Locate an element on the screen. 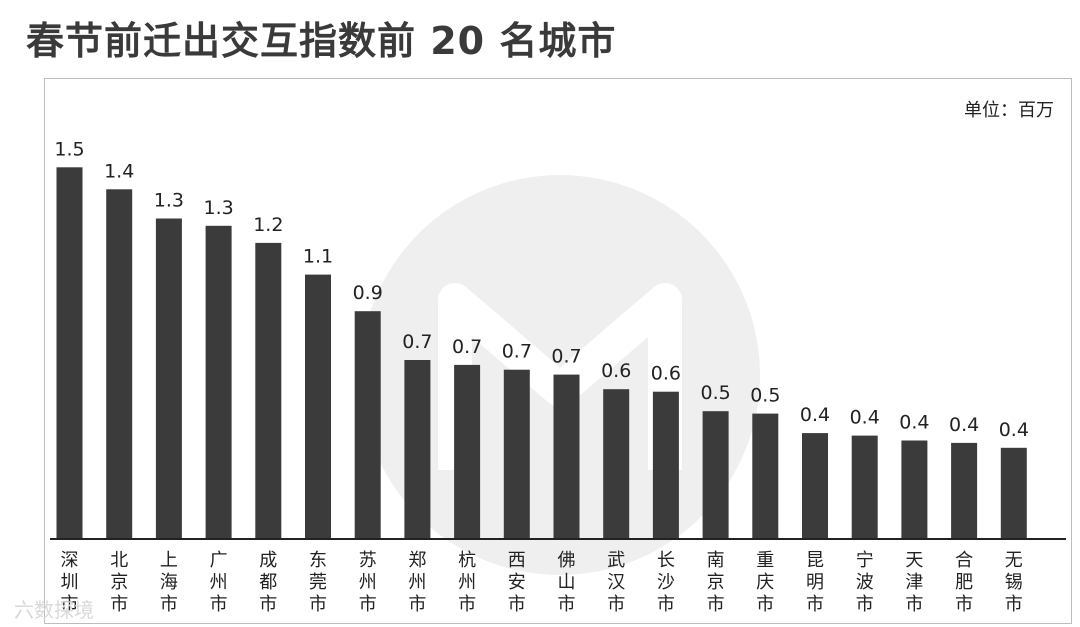 Image resolution: width=1080 pixels, height=627 pixels. data-label-15: 0.4 is located at coordinates (815, 415).